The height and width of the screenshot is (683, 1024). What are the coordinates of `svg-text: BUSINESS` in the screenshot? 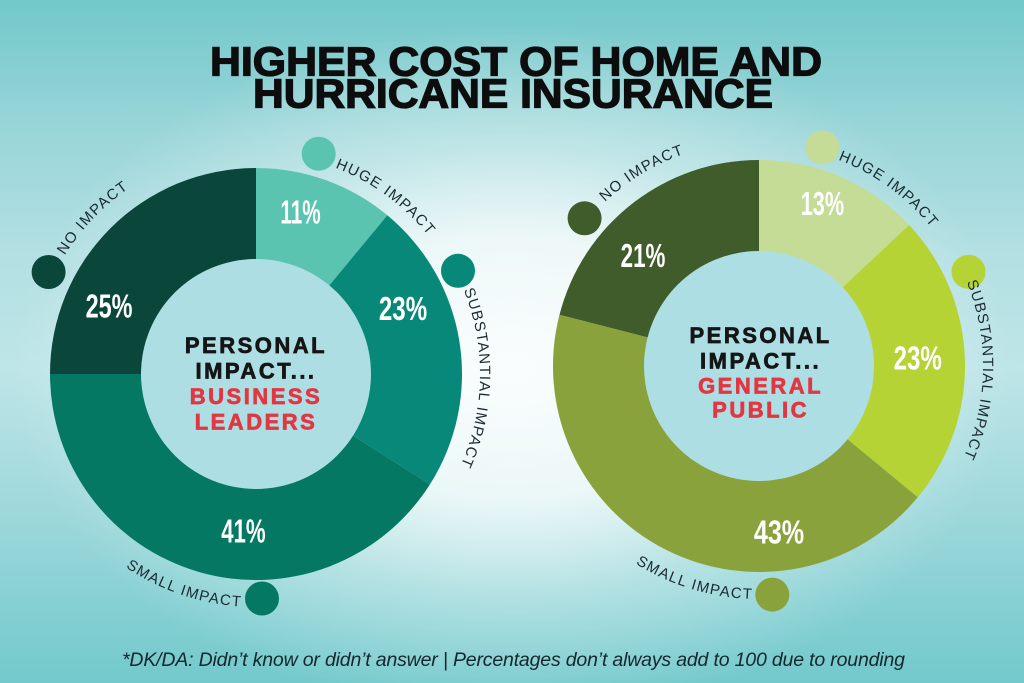 It's located at (256, 396).